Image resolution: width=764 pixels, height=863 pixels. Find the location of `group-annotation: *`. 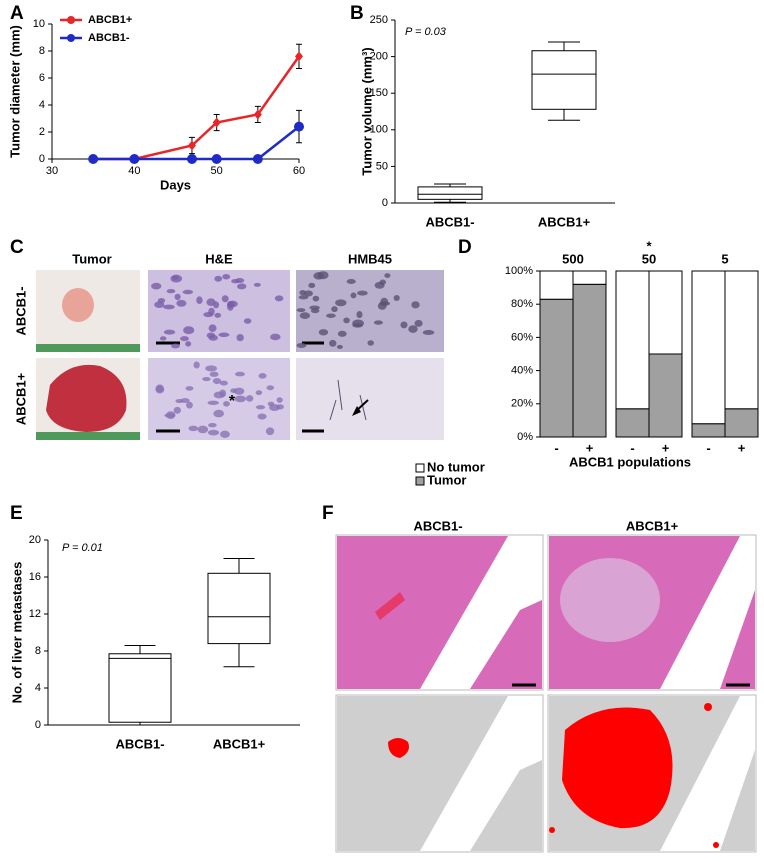

group-annotation: * is located at coordinates (649, 245).